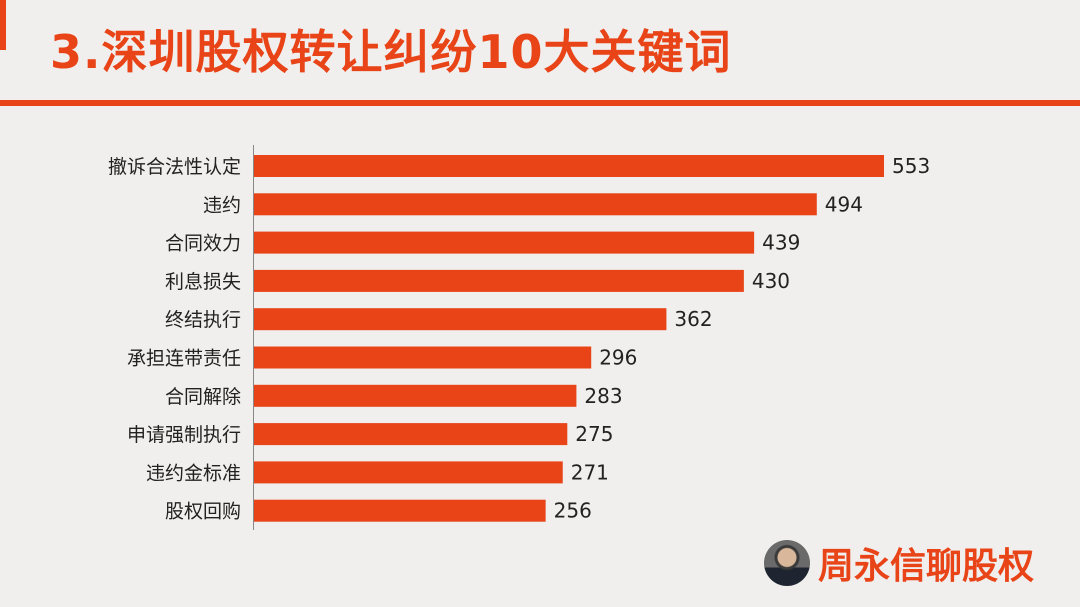  Describe the element at coordinates (203, 244) in the screenshot. I see `category-label: 合同效力` at that location.